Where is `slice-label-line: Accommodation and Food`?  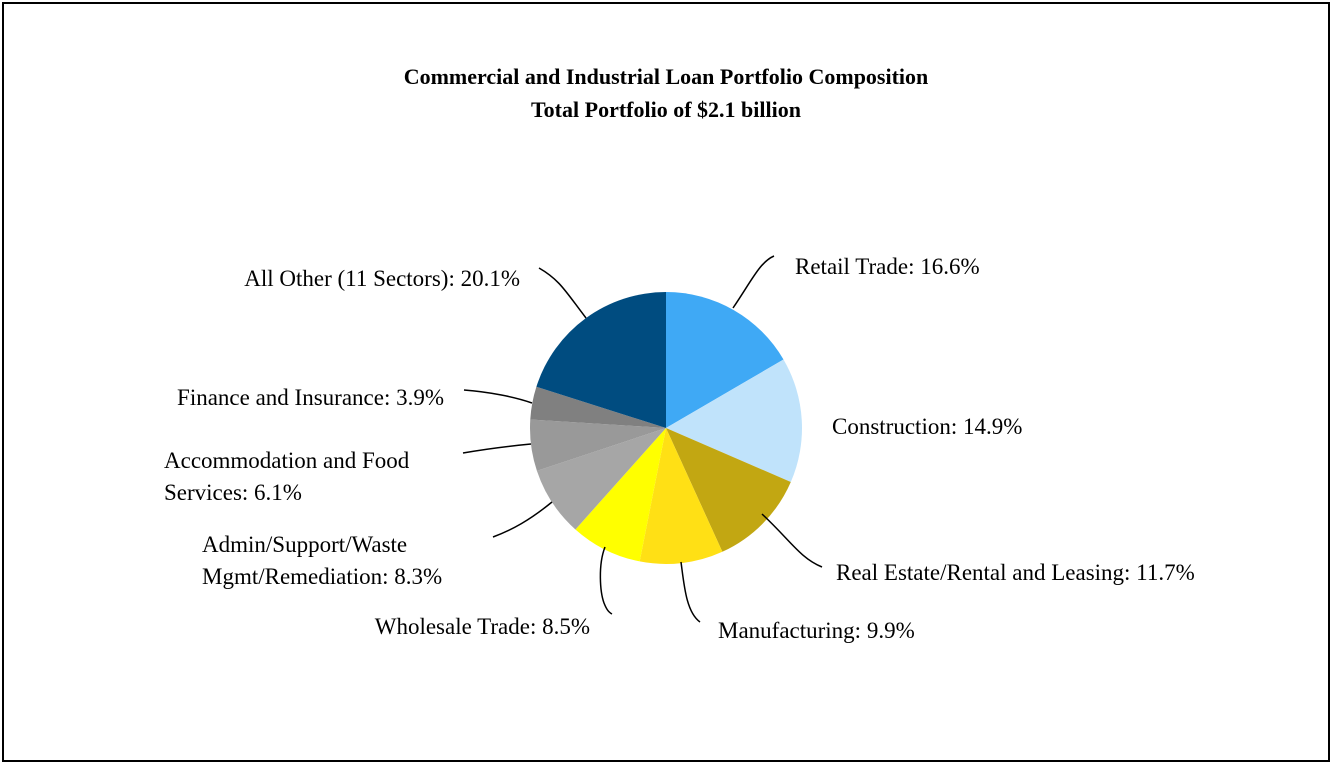
slice-label-line: Accommodation and Food is located at coordinates (287, 460).